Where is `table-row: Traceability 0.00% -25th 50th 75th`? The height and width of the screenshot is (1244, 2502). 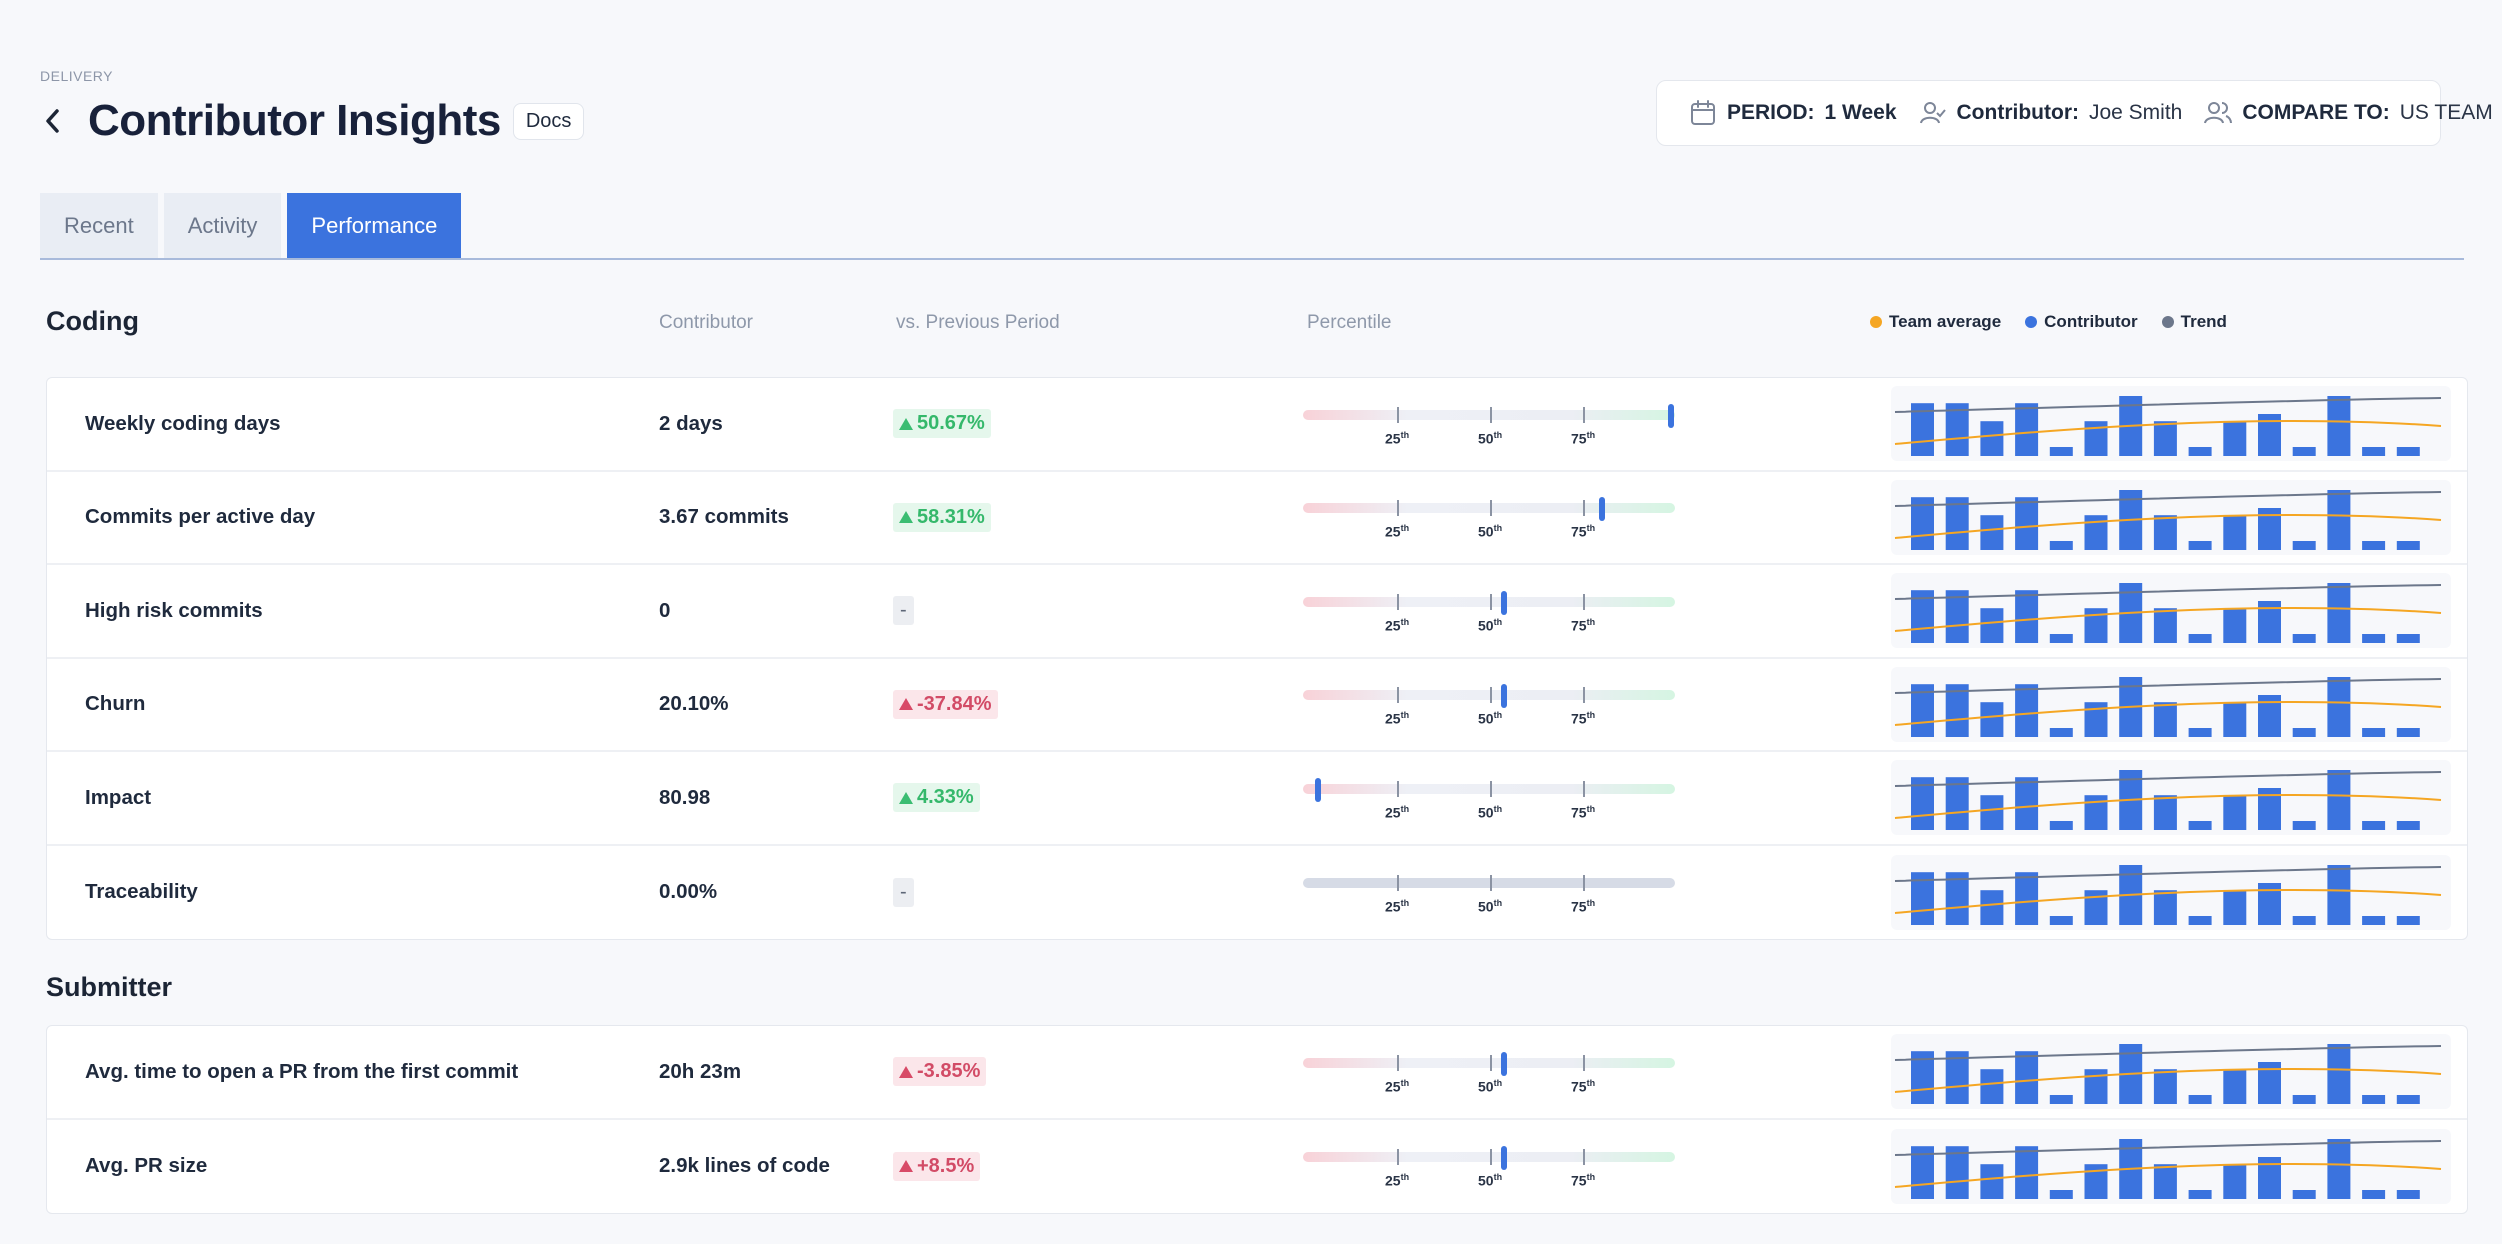 table-row: Traceability 0.00% -25th 50th 75th is located at coordinates (1257, 893).